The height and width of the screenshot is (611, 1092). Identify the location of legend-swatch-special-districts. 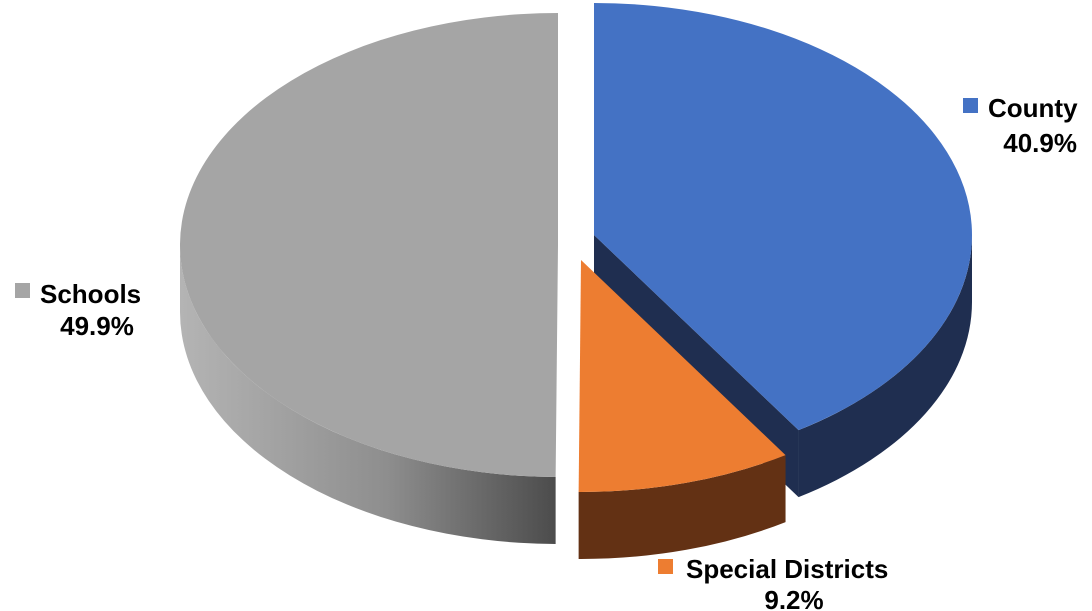
(665, 566).